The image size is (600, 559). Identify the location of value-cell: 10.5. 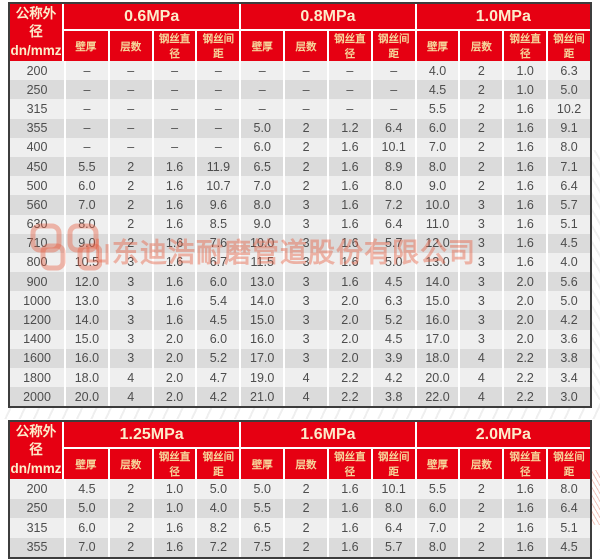
(86, 262).